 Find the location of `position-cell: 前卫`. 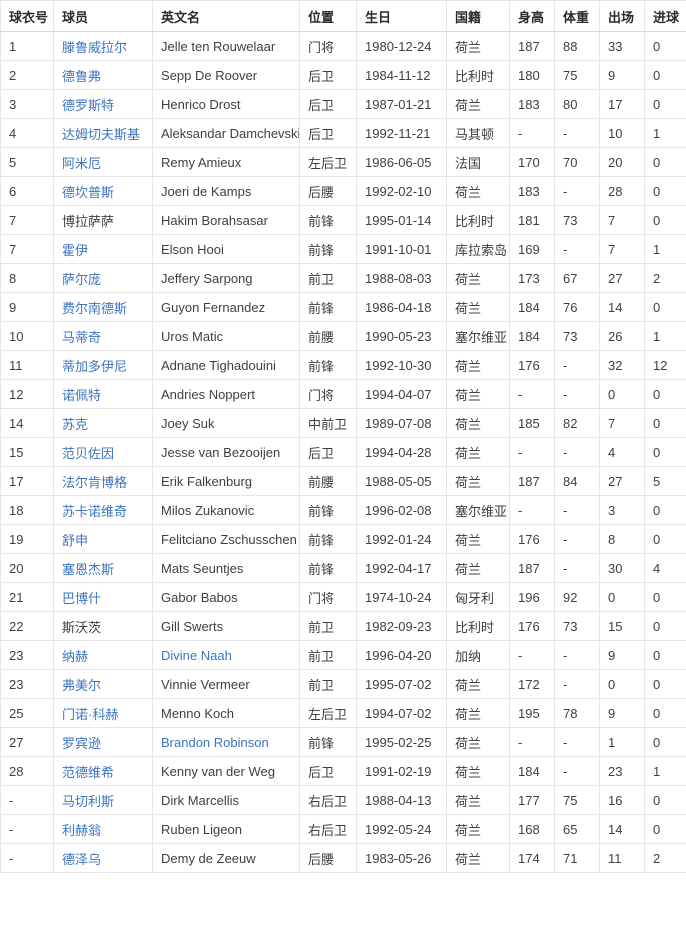

position-cell: 前卫 is located at coordinates (328, 684).